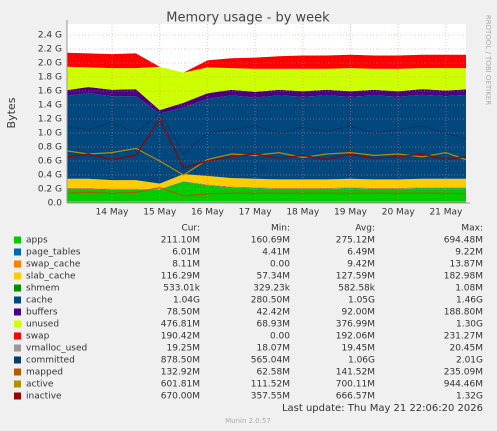 Image resolution: width=497 pixels, height=431 pixels. What do you see at coordinates (186, 301) in the screenshot?
I see `legend-stat: 1.04G` at bounding box center [186, 301].